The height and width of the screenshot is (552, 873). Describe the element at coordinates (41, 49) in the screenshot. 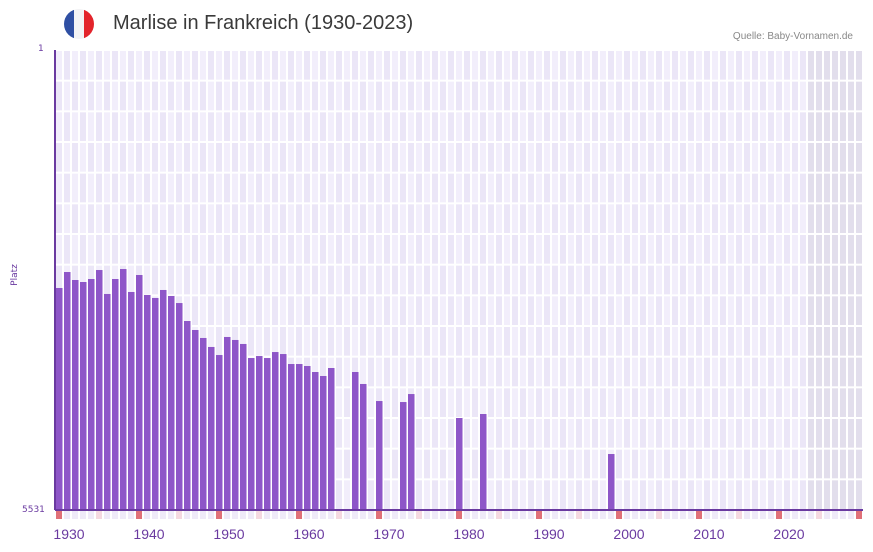

I see `y-axis-top-label: 1` at that location.